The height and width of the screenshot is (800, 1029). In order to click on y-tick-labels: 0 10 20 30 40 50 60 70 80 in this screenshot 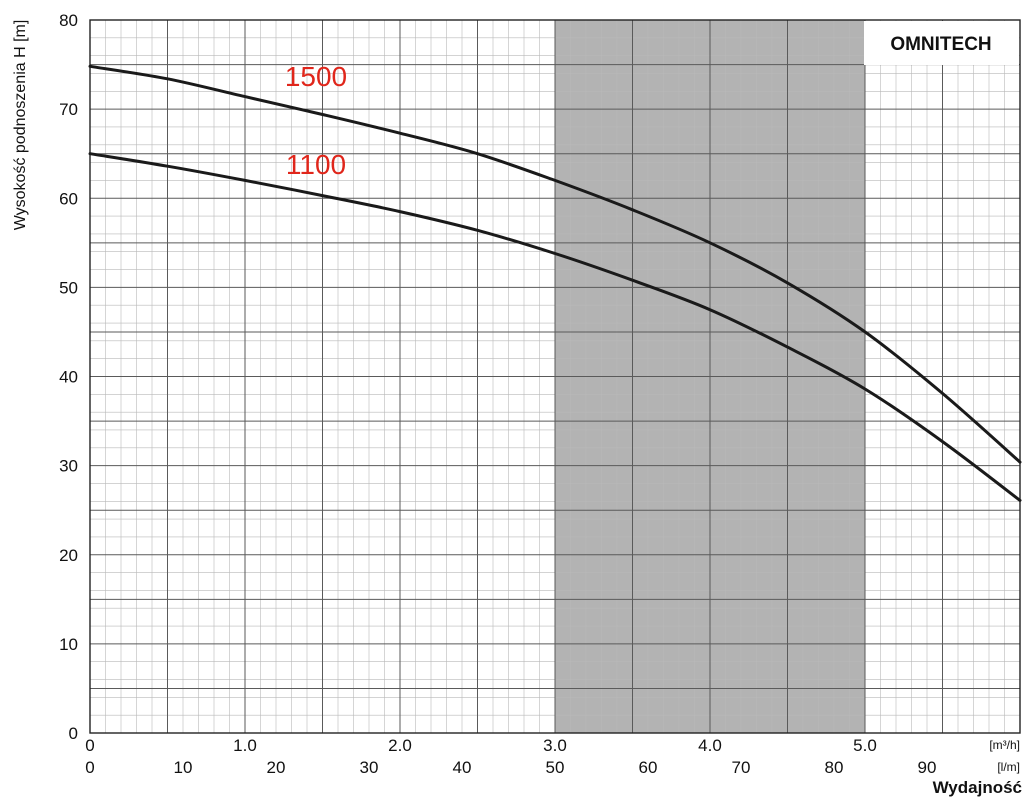, I will do `click(68, 377)`.